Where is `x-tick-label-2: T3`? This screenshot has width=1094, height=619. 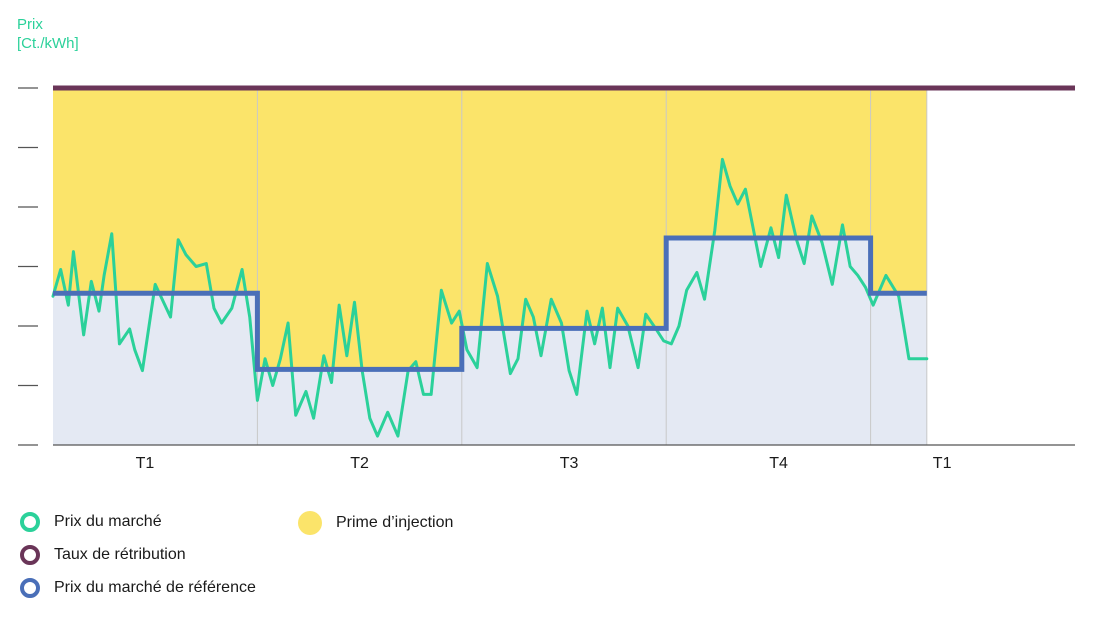 x-tick-label-2: T3 is located at coordinates (569, 463).